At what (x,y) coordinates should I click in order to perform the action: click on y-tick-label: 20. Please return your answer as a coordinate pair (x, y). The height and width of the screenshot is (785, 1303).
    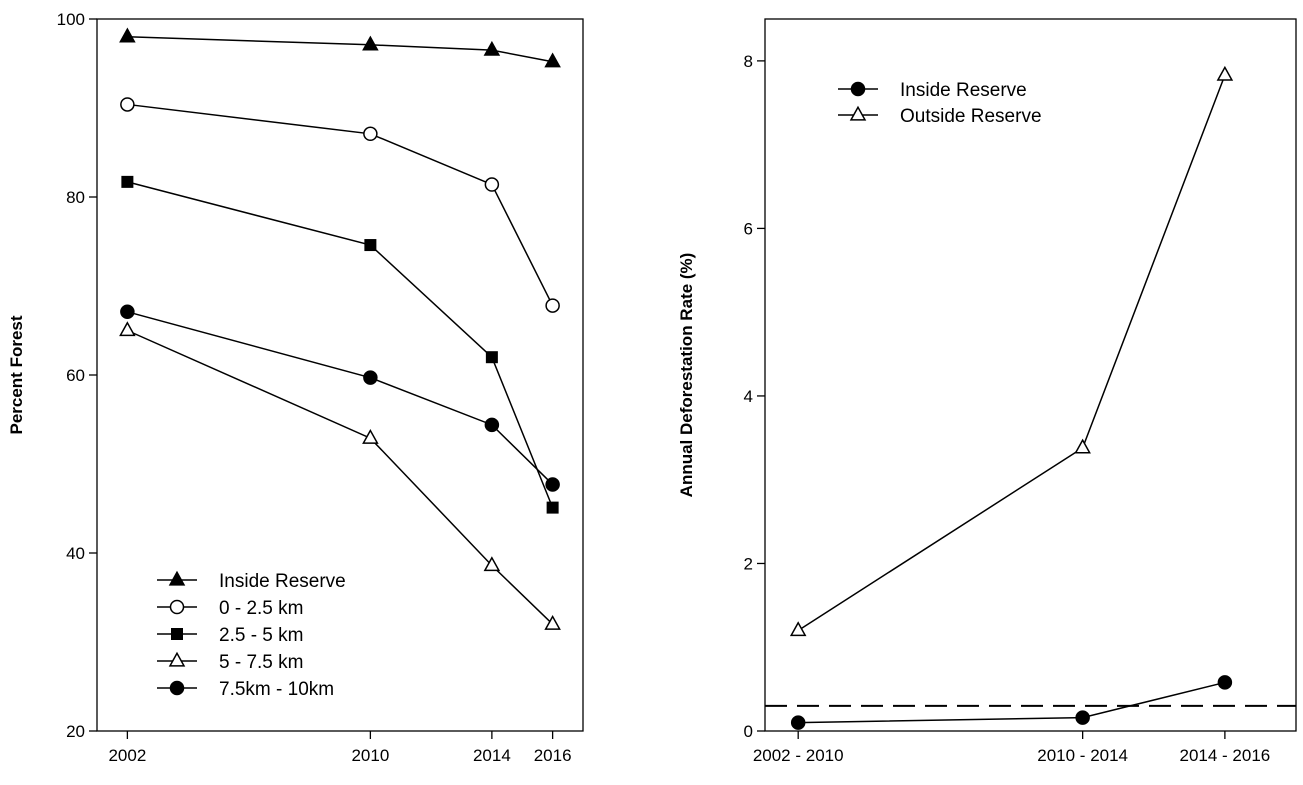
    Looking at the image, I should click on (75, 731).